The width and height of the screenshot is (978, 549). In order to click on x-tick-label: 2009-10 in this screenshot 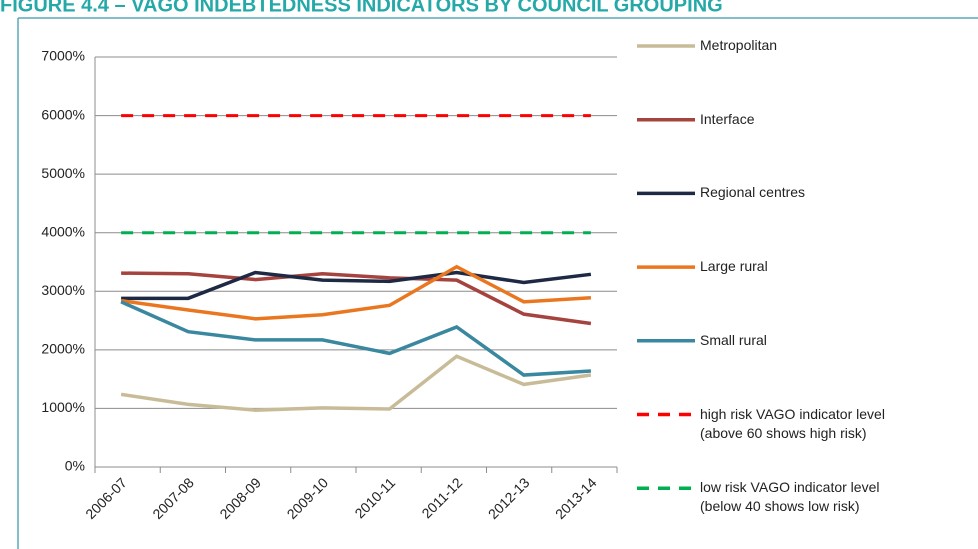, I will do `click(308, 498)`.